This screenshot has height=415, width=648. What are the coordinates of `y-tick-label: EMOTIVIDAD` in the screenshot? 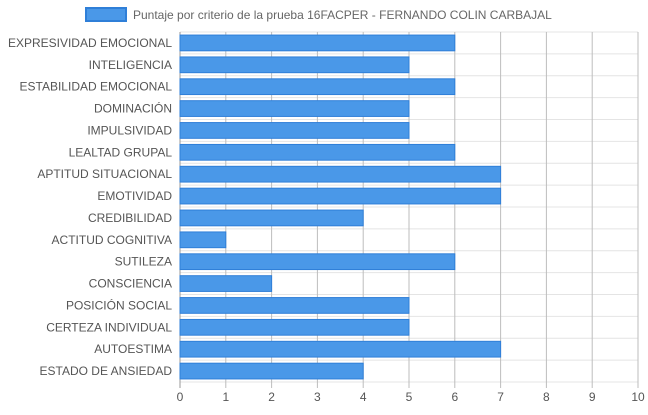 It's located at (134, 196).